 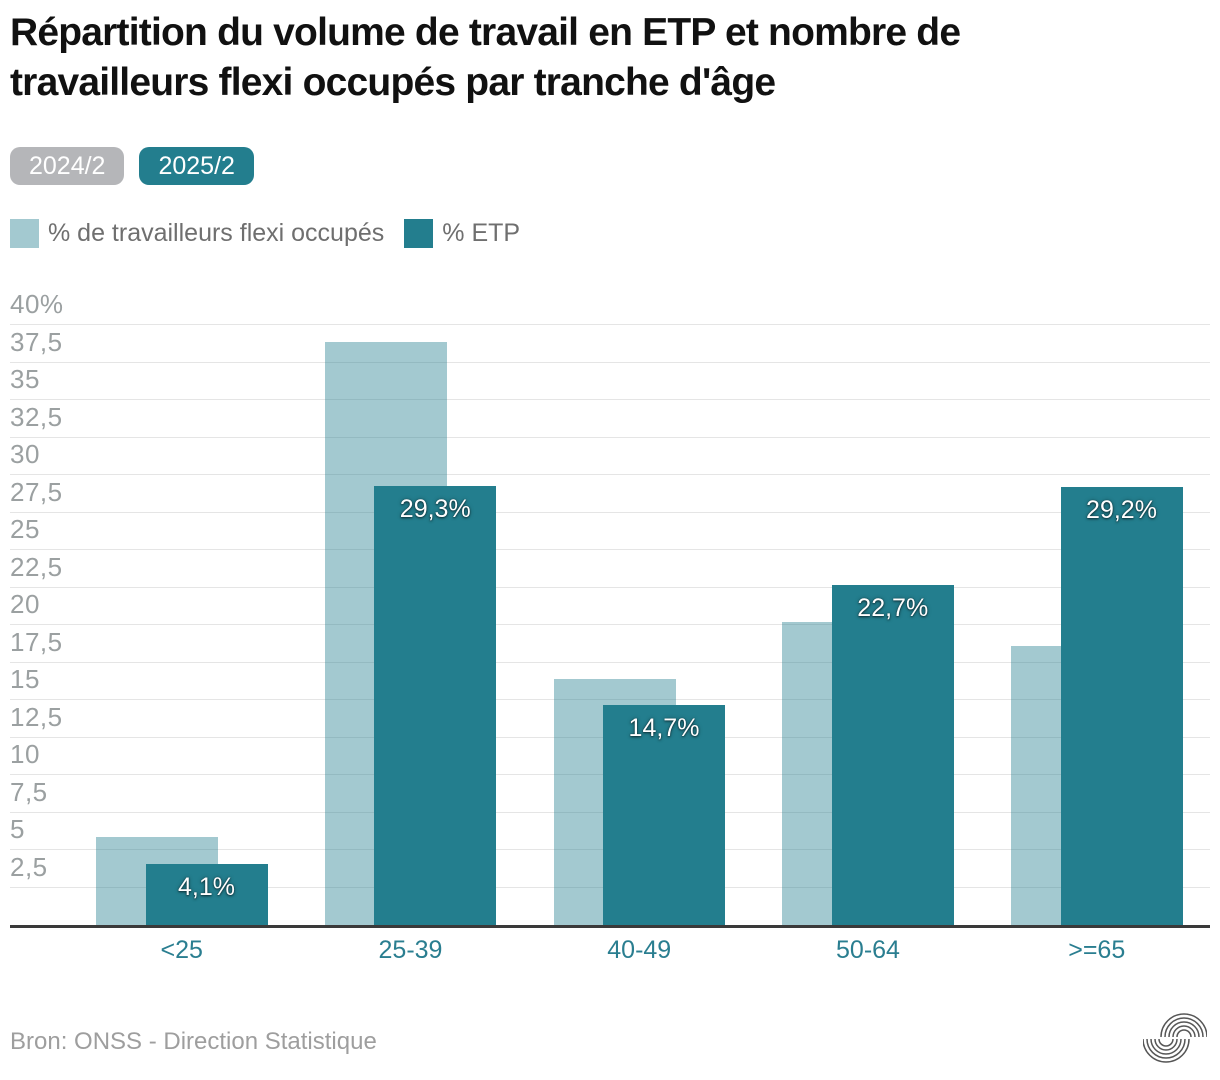 What do you see at coordinates (25, 529) in the screenshot?
I see `y-axis-tick-label: 25` at bounding box center [25, 529].